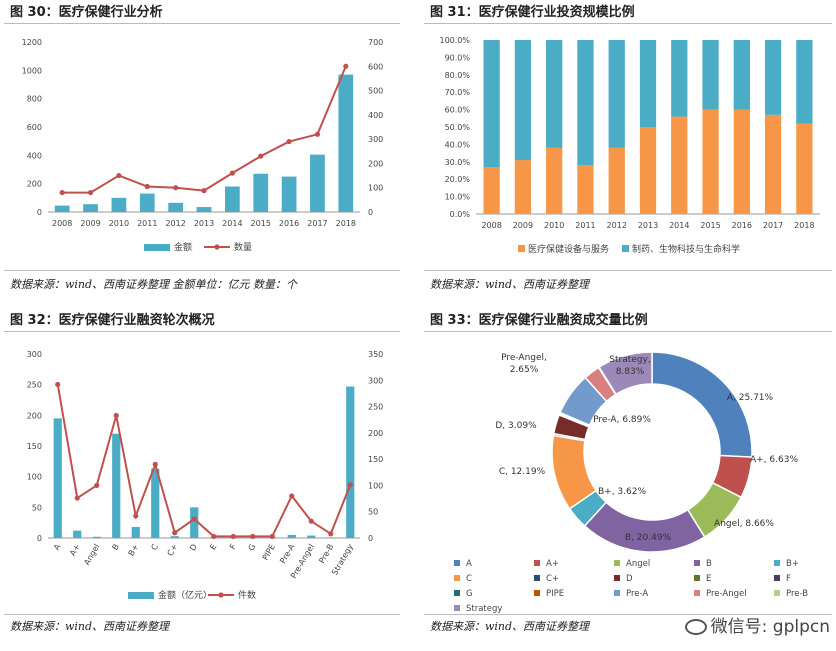  What do you see at coordinates (375, 459) in the screenshot?
I see `fig32-ytick-right: 150` at bounding box center [375, 459].